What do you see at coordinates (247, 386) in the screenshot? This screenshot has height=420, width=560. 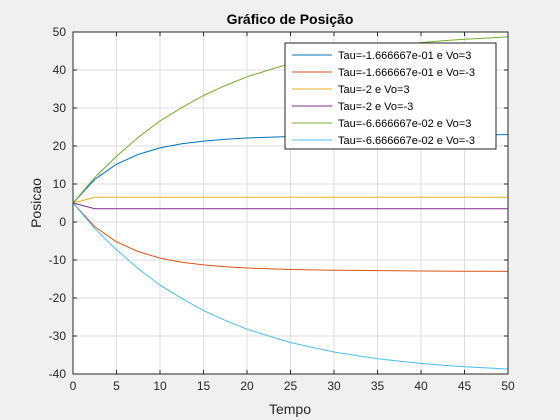 I see `x-tick-label: 20` at bounding box center [247, 386].